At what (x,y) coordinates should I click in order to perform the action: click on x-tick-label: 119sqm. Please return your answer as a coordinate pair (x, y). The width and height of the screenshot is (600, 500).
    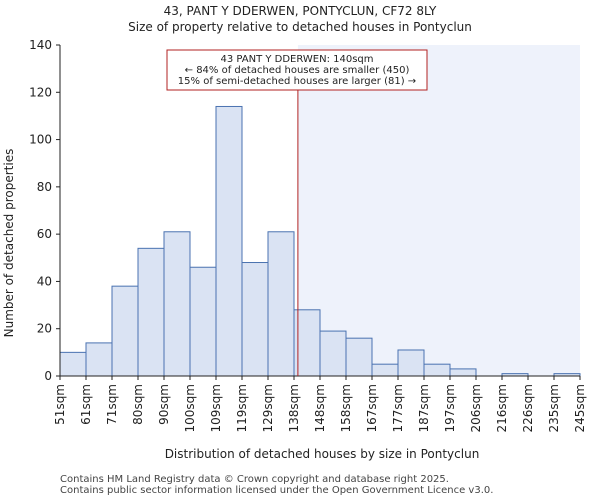
    Looking at the image, I should click on (242, 408).